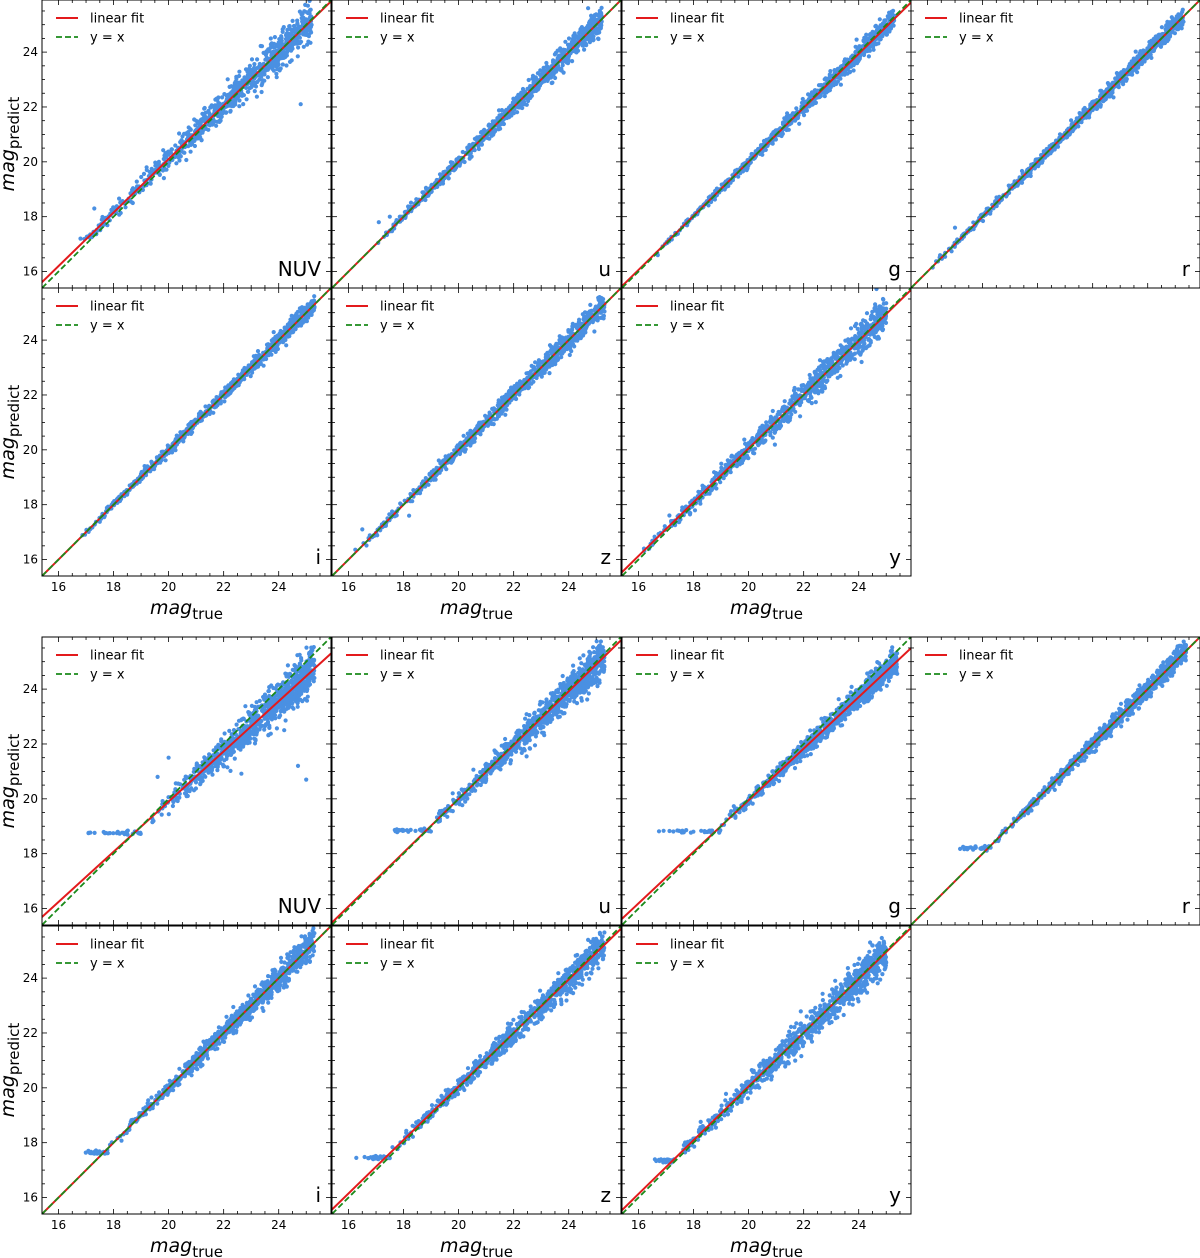  Describe the element at coordinates (168, 587) in the screenshot. I see `x-tick-label: 20` at that location.